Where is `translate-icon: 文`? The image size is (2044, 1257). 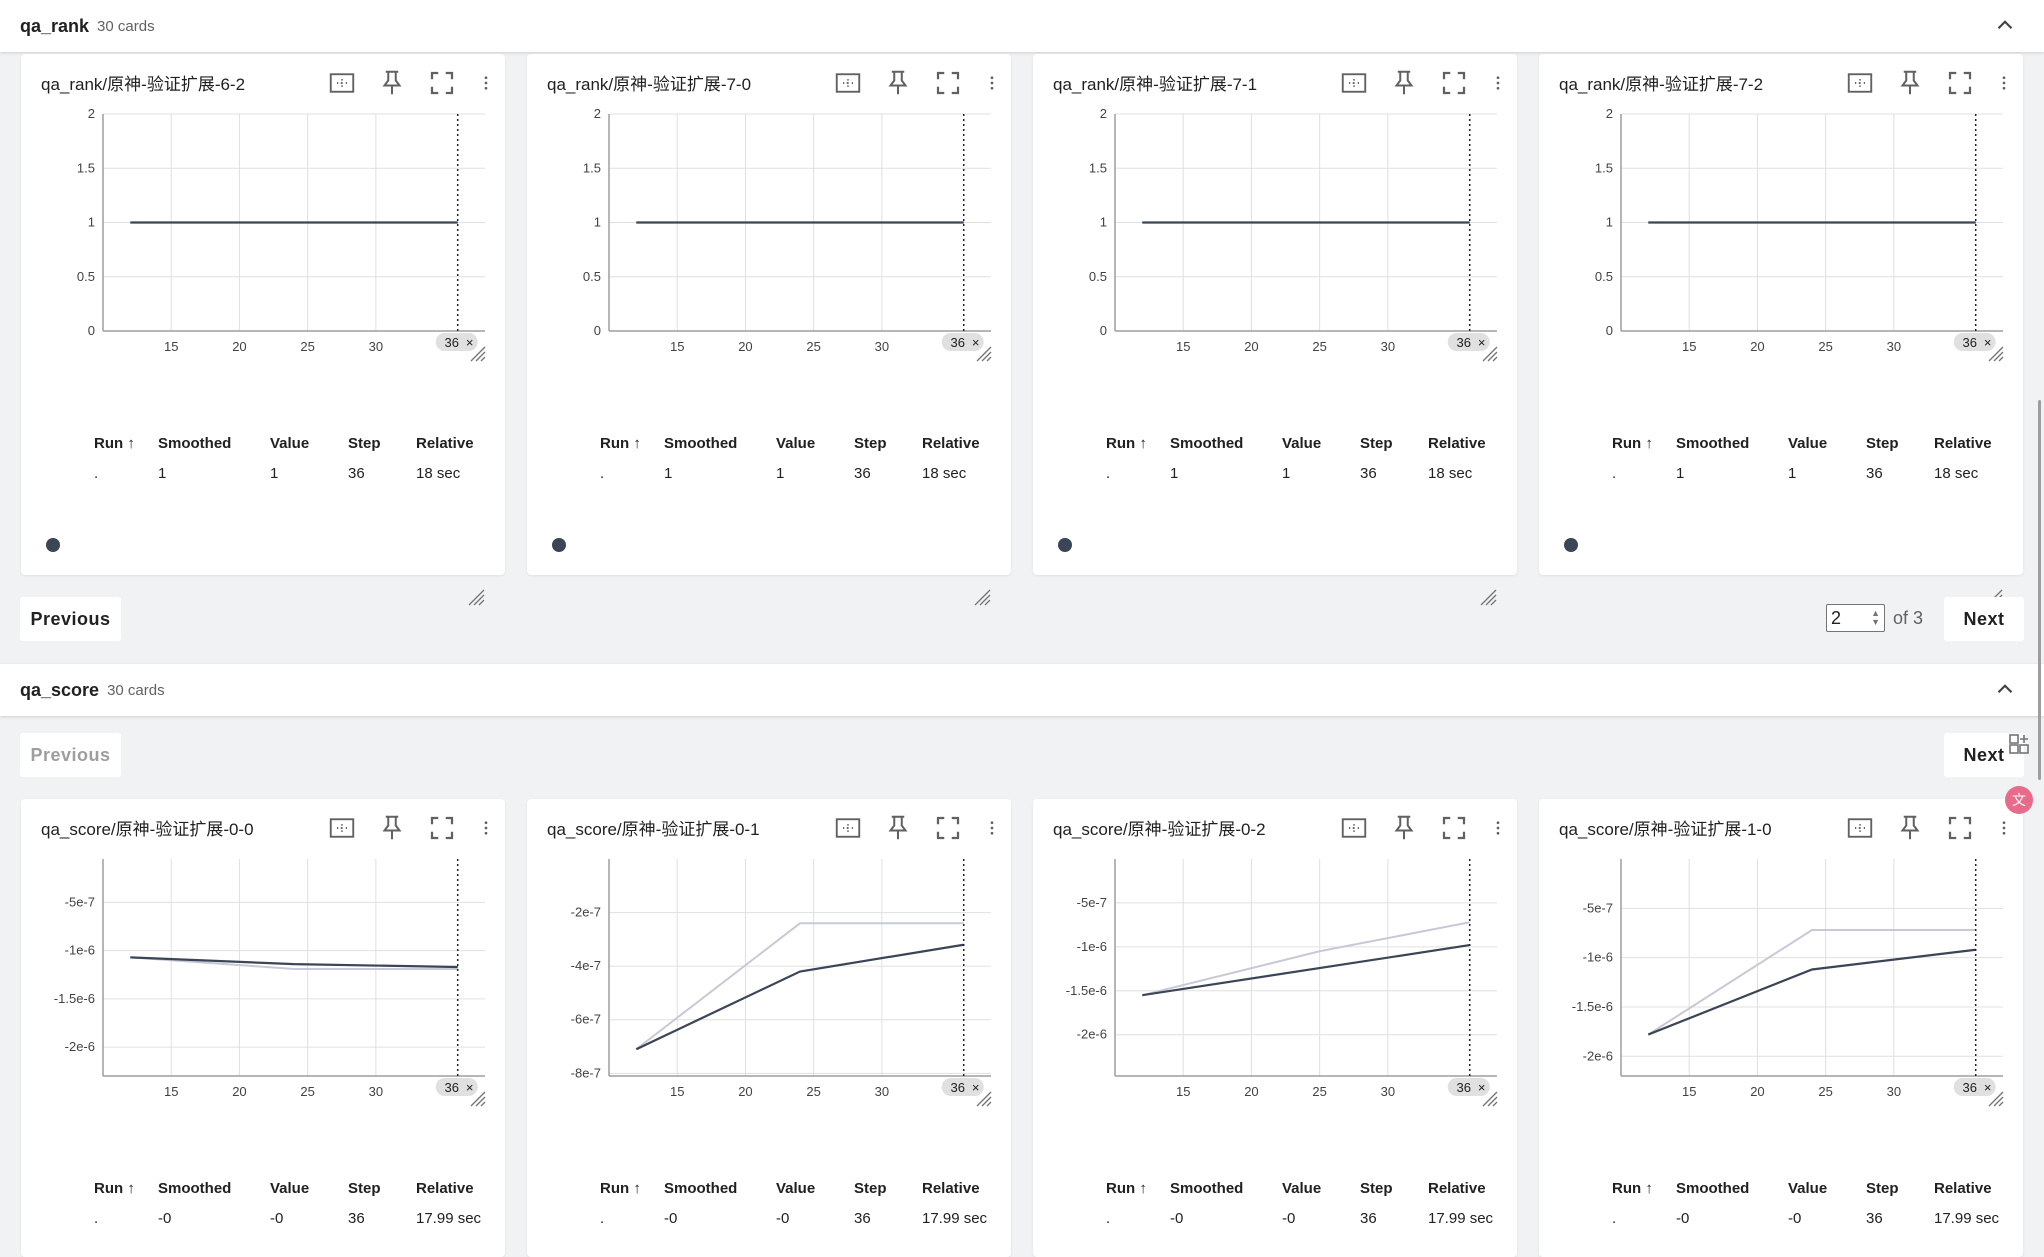
translate-icon: 文 is located at coordinates (2019, 800).